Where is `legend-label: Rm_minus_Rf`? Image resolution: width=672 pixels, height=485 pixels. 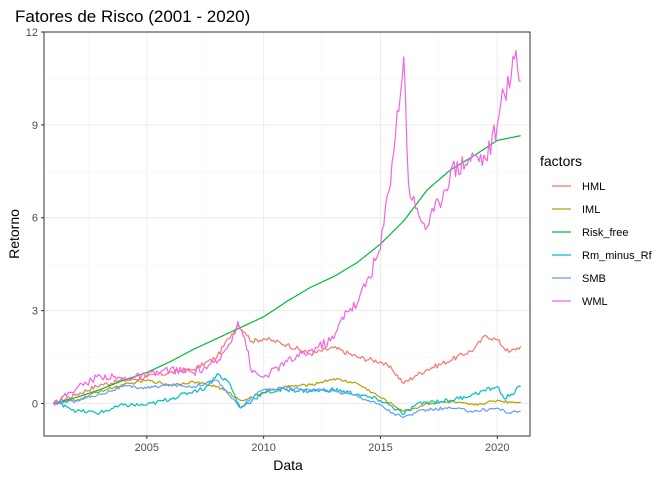 legend-label: Rm_minus_Rf is located at coordinates (617, 256).